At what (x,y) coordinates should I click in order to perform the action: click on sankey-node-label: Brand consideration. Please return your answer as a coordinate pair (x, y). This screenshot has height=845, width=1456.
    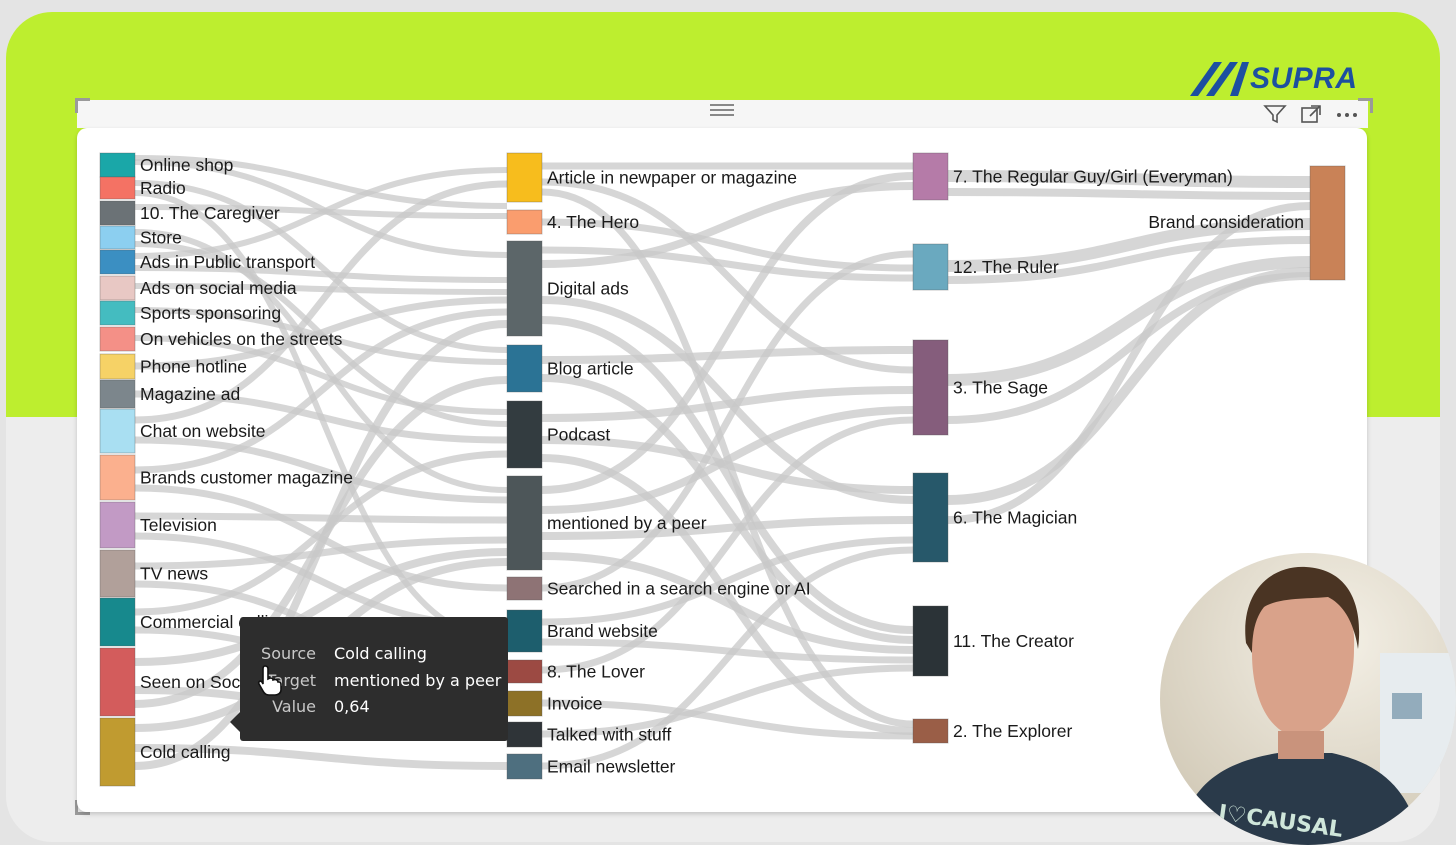
    Looking at the image, I should click on (1226, 222).